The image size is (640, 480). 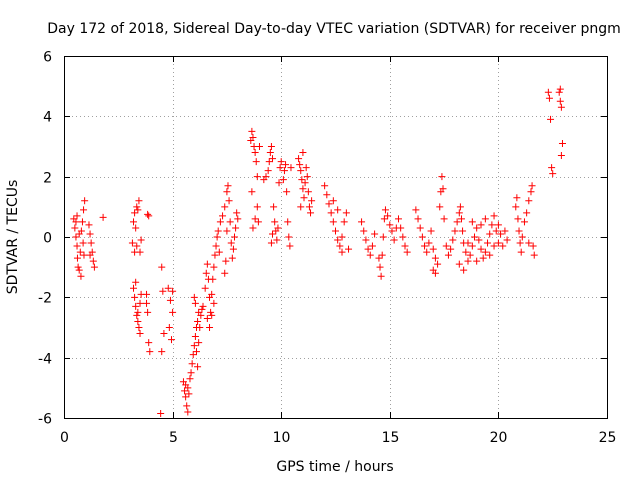 What do you see at coordinates (47, 118) in the screenshot?
I see `y-tick-label: 4` at bounding box center [47, 118].